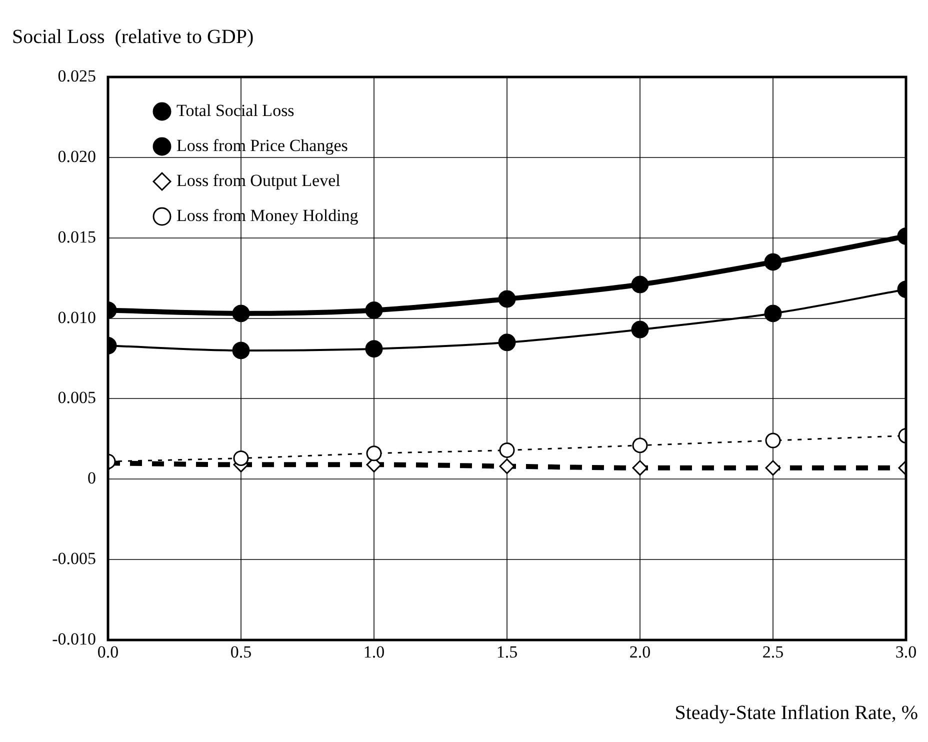 The height and width of the screenshot is (742, 928). I want to click on x-tick-label: 1.5, so click(507, 652).